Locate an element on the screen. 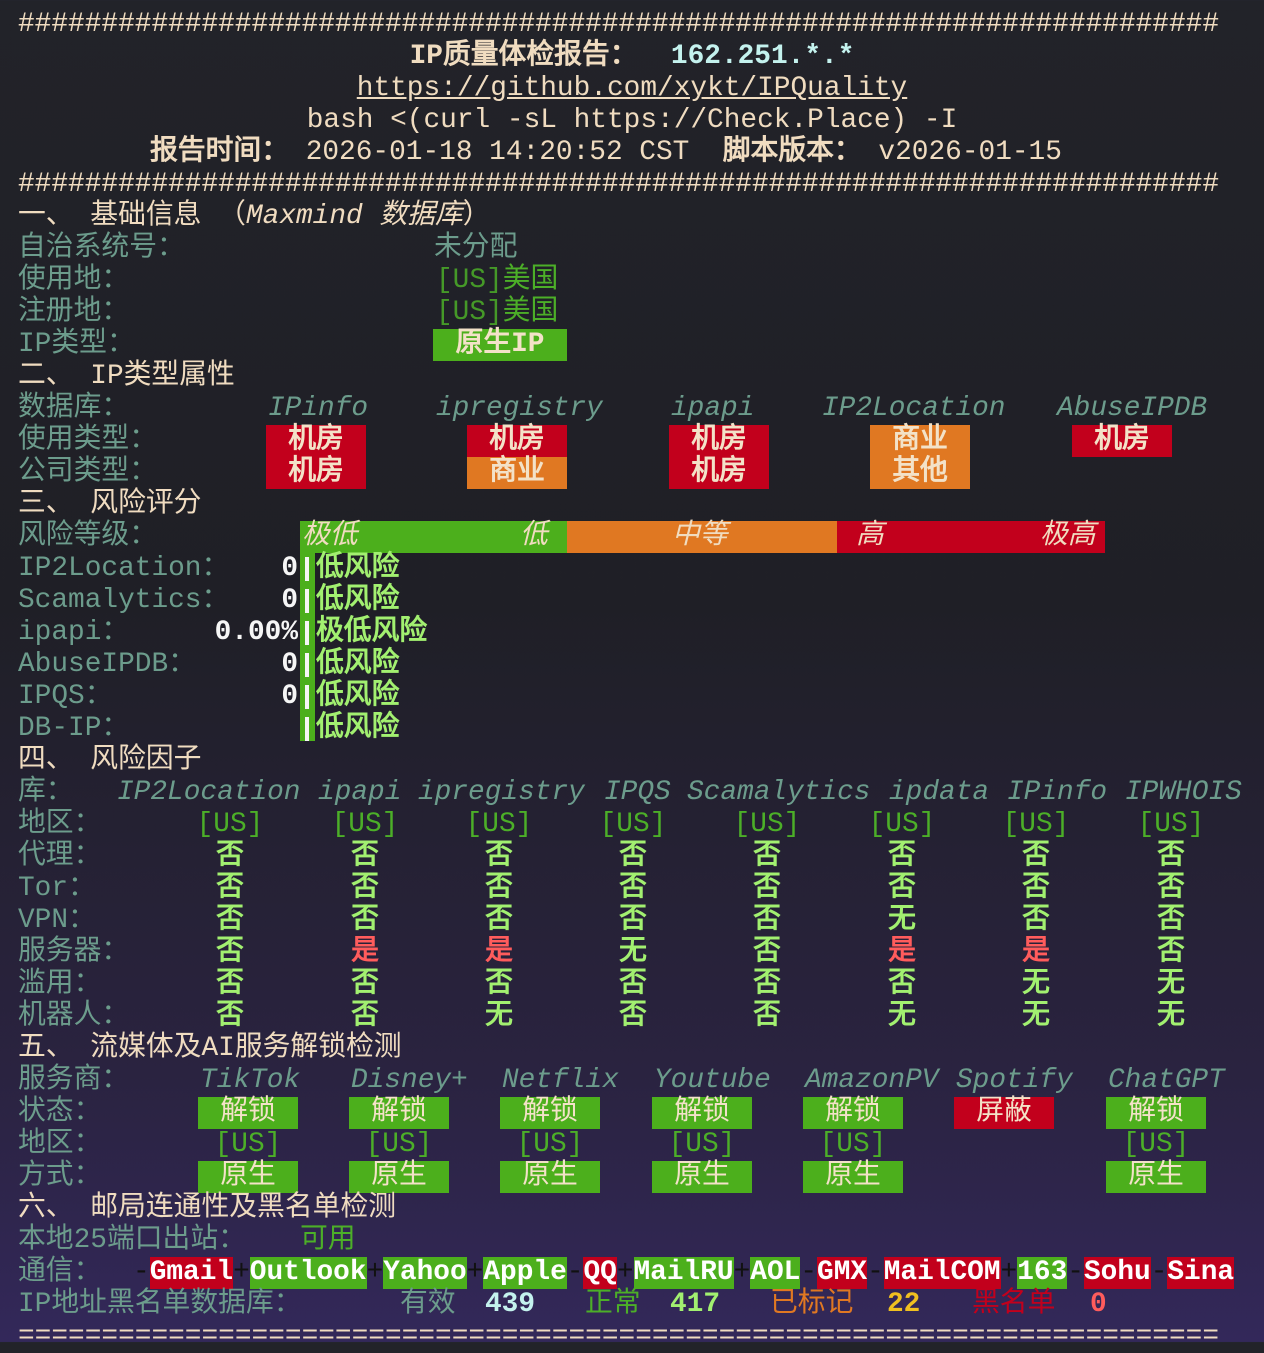 The width and height of the screenshot is (1264, 1353). company-type-badge: 机房 is located at coordinates (316, 473).